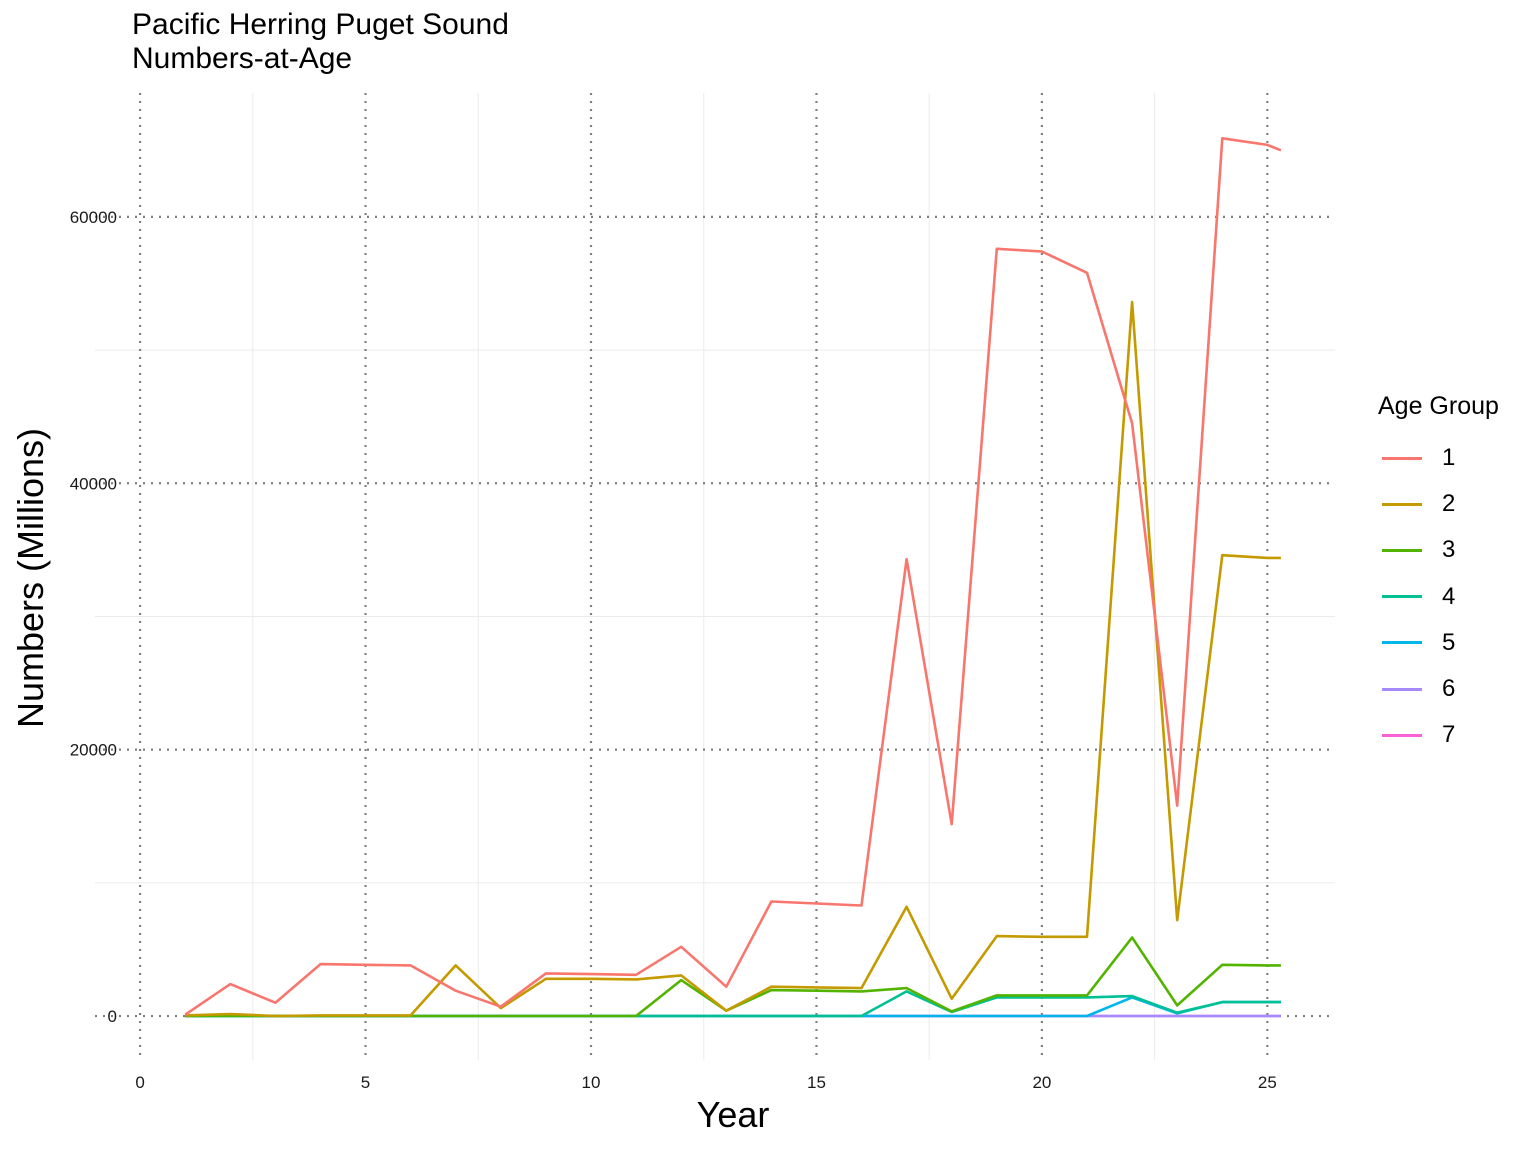 This screenshot has width=1536, height=1152. Describe the element at coordinates (30, 578) in the screenshot. I see `y-axis-label: Numbers (Millions)` at that location.